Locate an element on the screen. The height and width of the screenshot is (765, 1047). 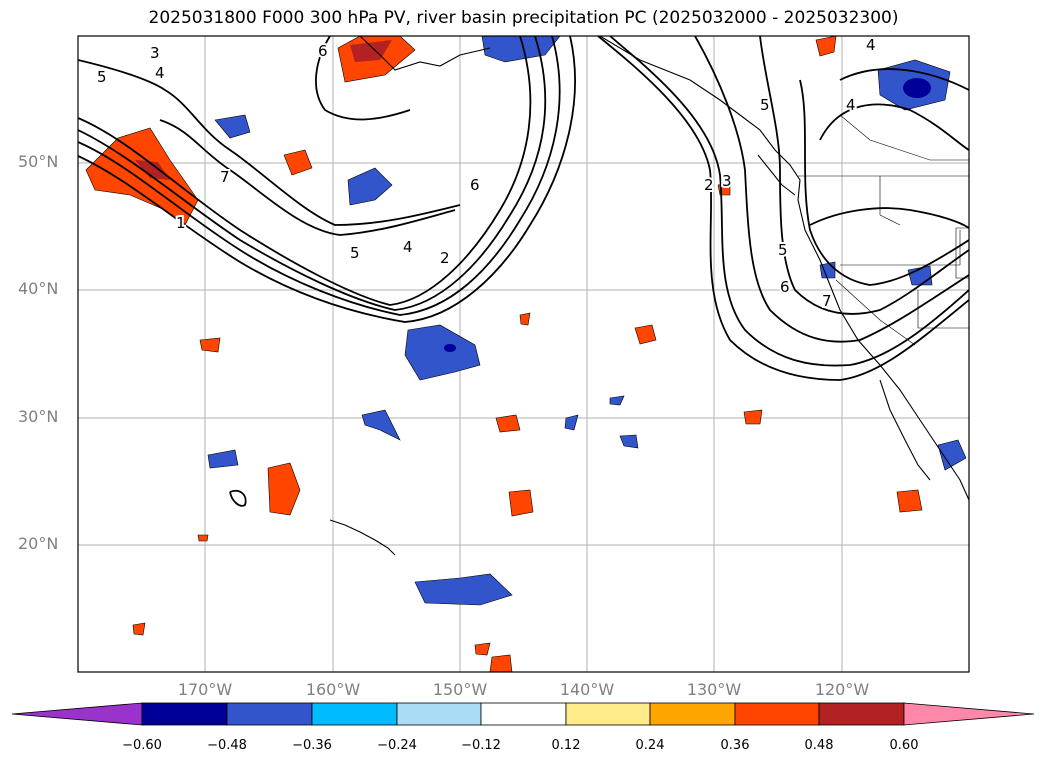
colorbar-extend-high is located at coordinates (969, 714).